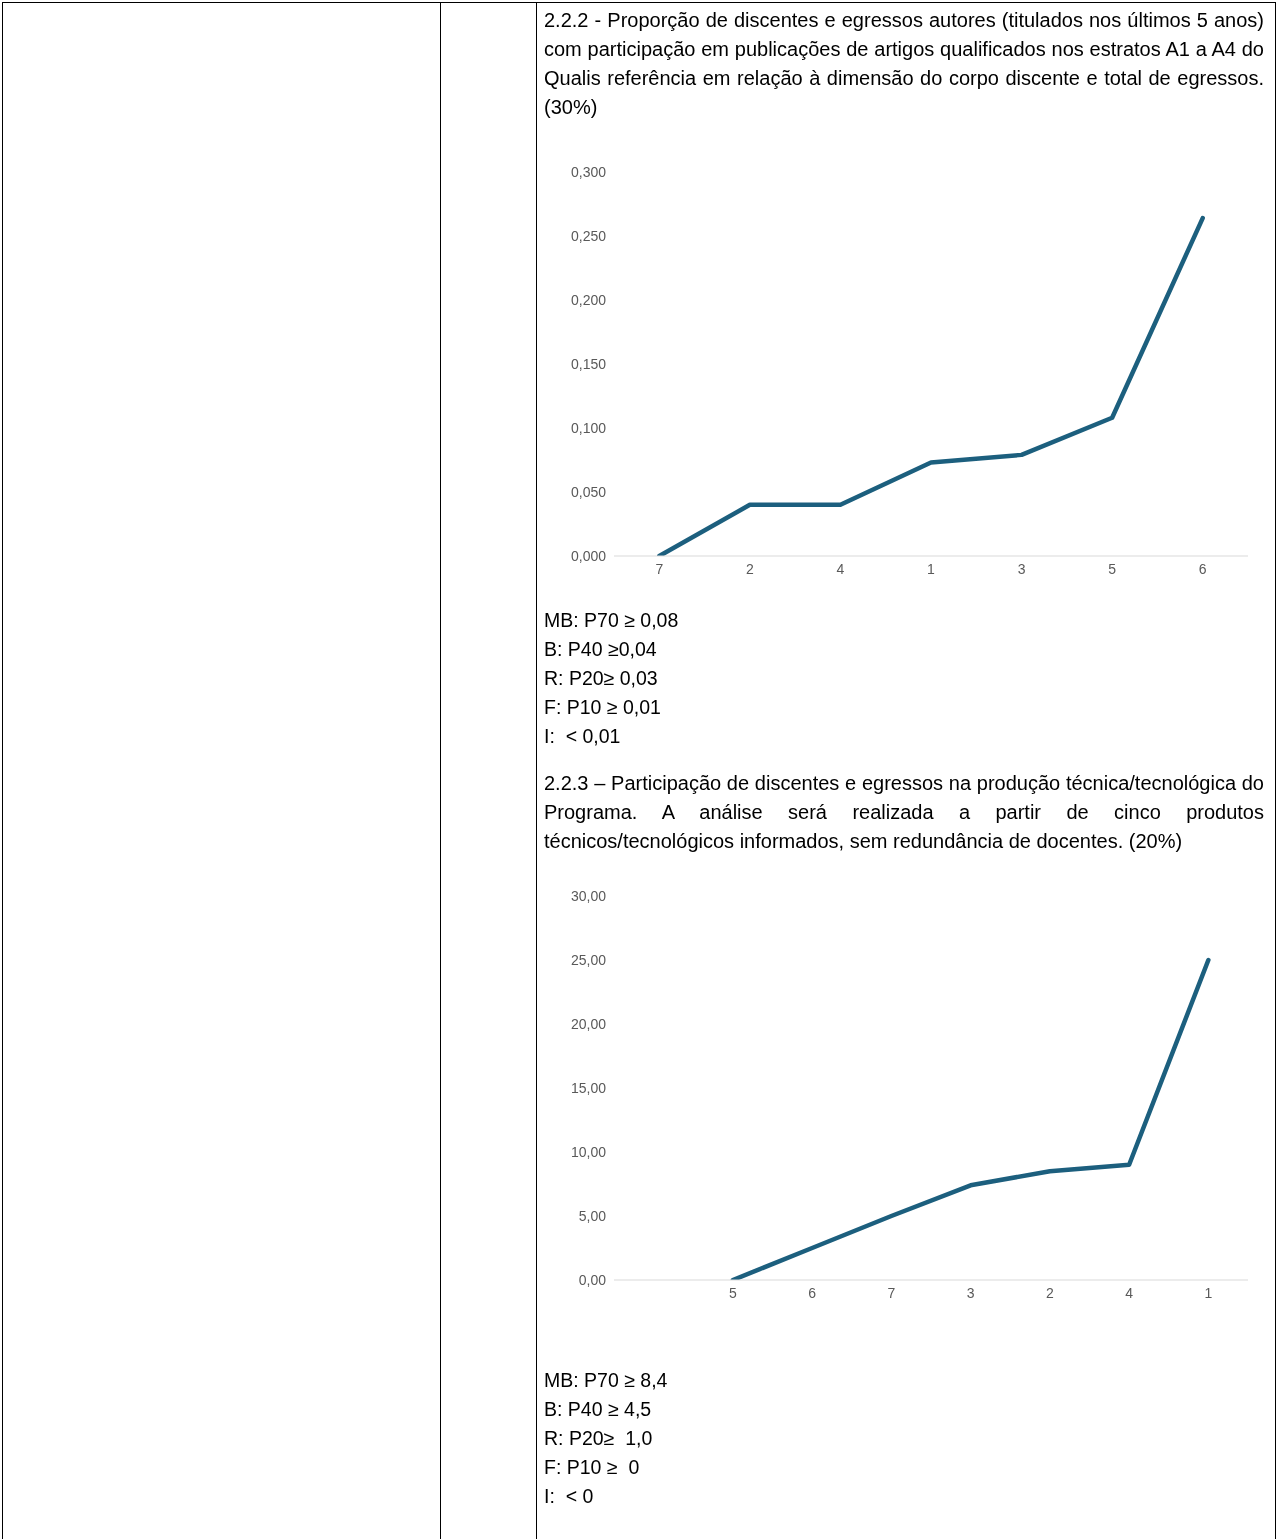 The image size is (1279, 1539). Describe the element at coordinates (588, 363) in the screenshot. I see `y-tick-label: 0,150` at that location.